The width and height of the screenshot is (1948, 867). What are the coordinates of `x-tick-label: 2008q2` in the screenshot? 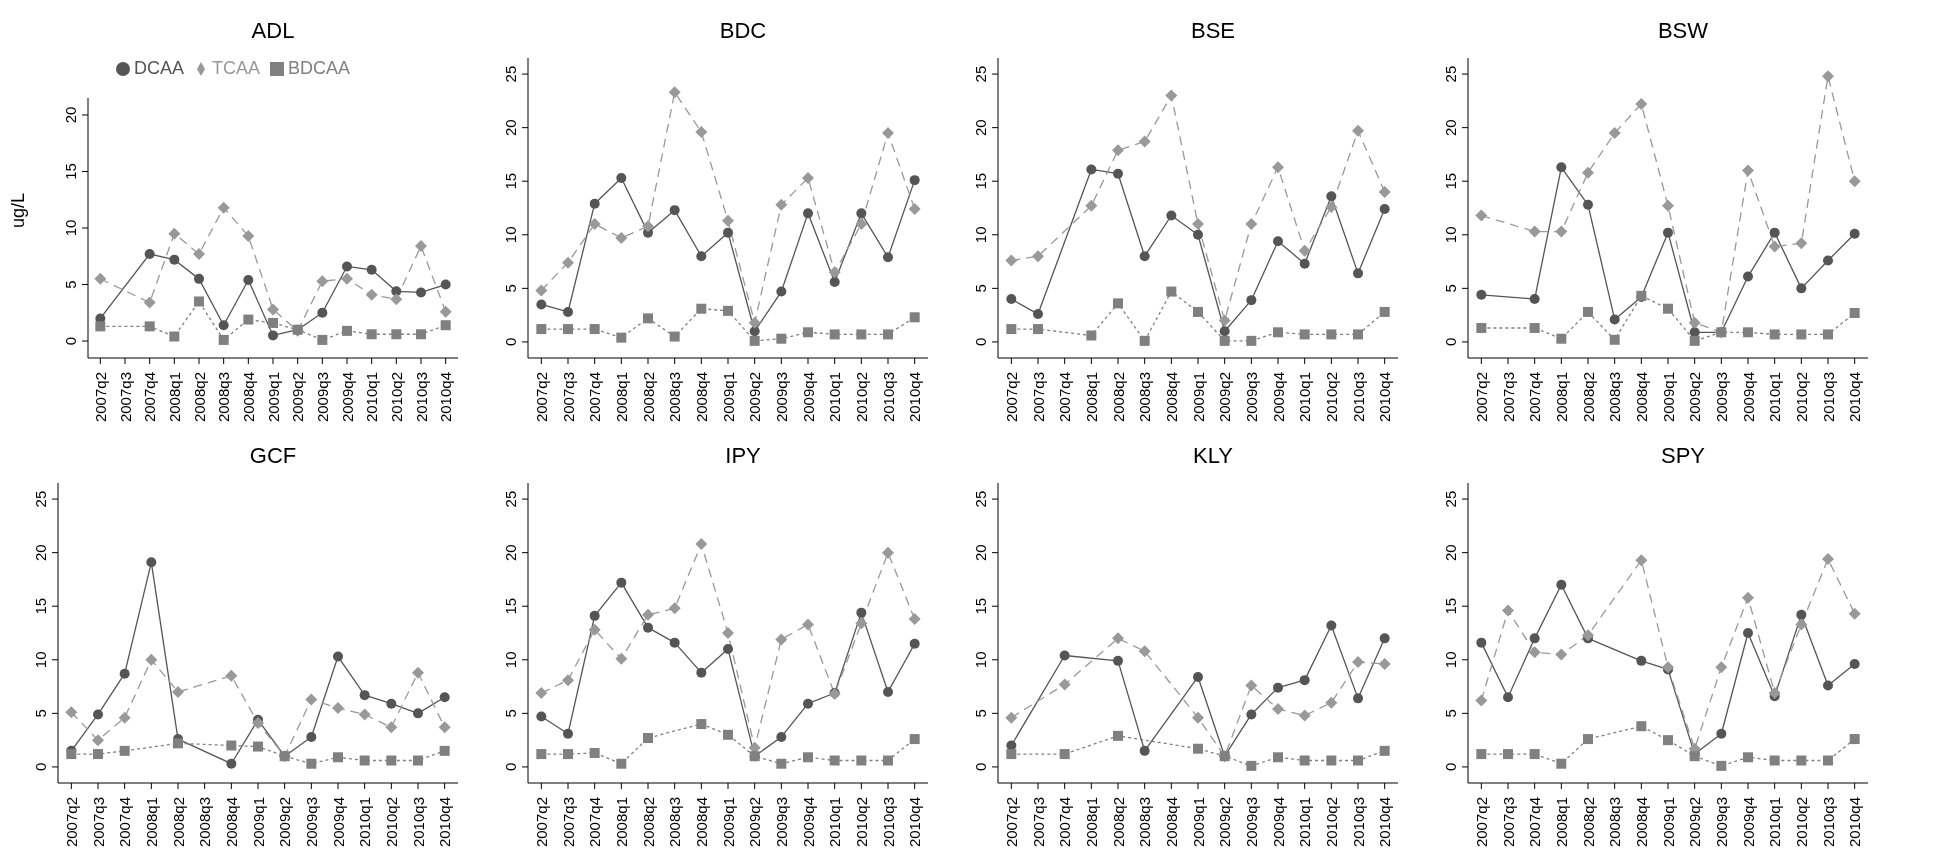 It's located at (648, 397).